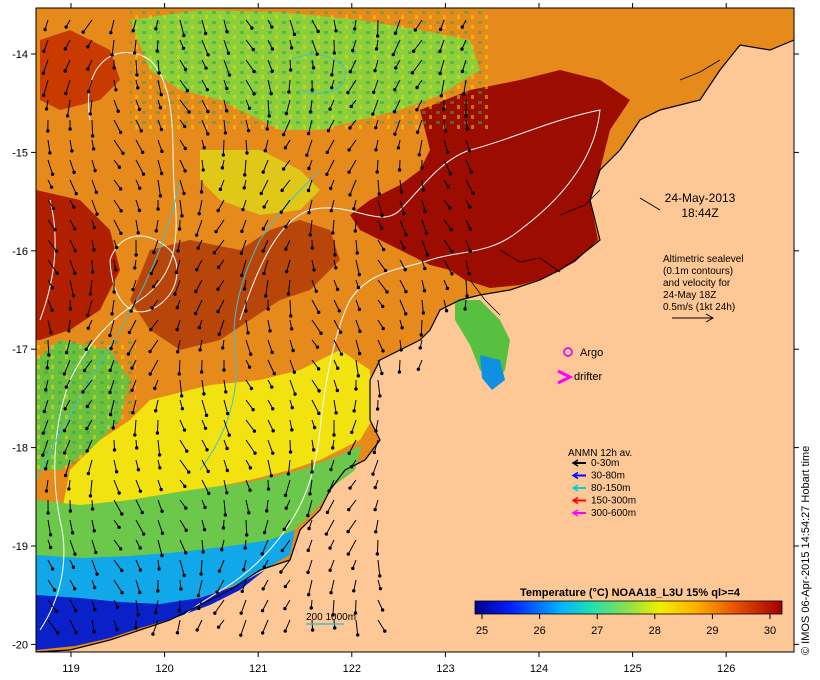 This screenshot has width=820, height=680. I want to click on time-label: 18:44Z, so click(699, 213).